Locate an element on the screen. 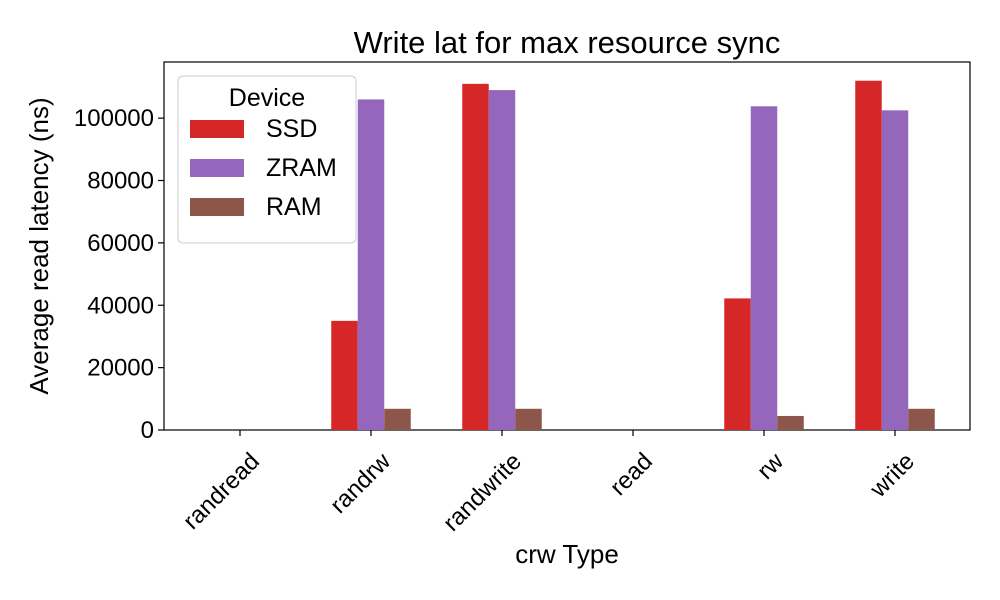 The height and width of the screenshot is (600, 1000). x-tick-label-read: read is located at coordinates (631, 474).